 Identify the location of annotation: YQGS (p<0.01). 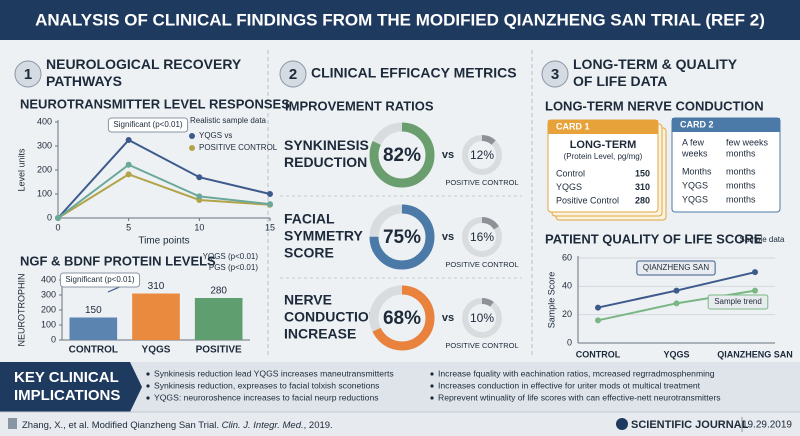
(231, 256).